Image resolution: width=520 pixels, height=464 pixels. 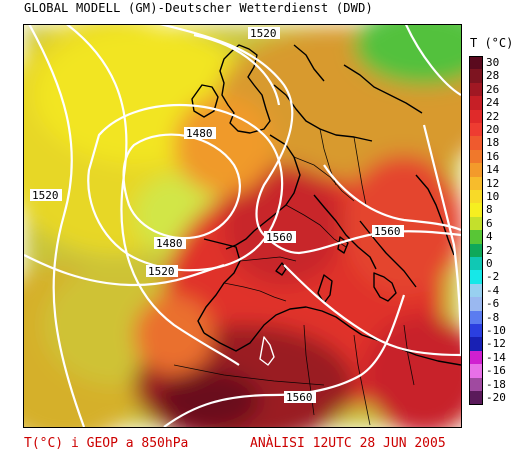 What do you see at coordinates (263, 33) in the screenshot?
I see `isoline-label-1520-top: 1520` at bounding box center [263, 33].